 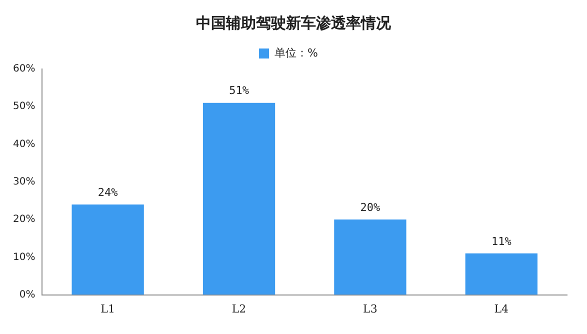 What do you see at coordinates (370, 309) in the screenshot?
I see `x-tick-label: L3` at bounding box center [370, 309].